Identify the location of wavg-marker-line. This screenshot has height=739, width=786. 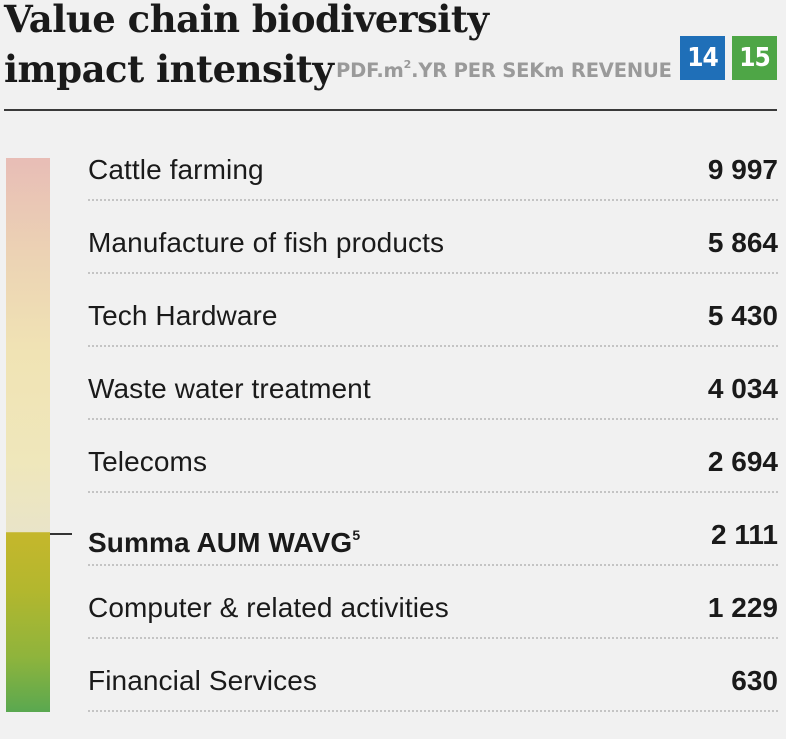
(61, 534).